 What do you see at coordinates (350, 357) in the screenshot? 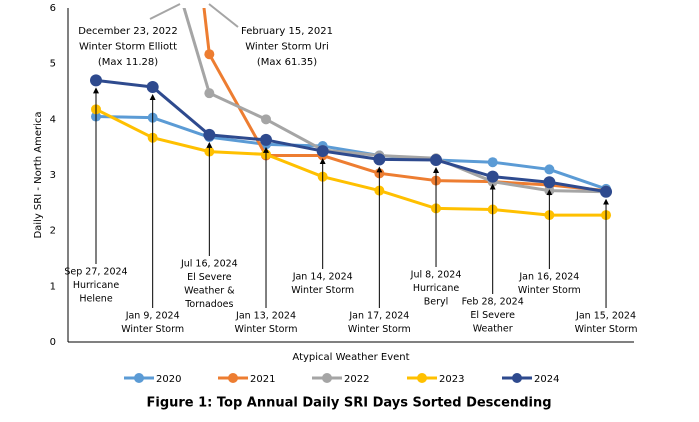
I see `x-axis-label: Atypical Weather Event` at bounding box center [350, 357].